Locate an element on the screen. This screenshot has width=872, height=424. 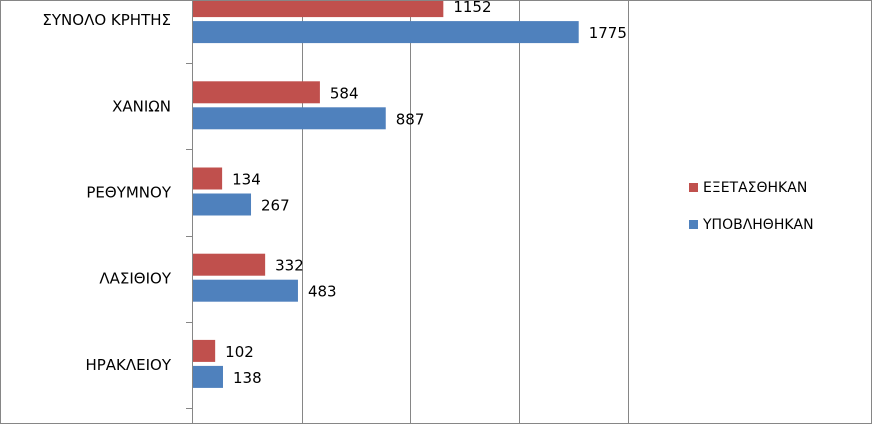
bar-εξετασθηκαν-ρεθυμνου is located at coordinates (208, 178).